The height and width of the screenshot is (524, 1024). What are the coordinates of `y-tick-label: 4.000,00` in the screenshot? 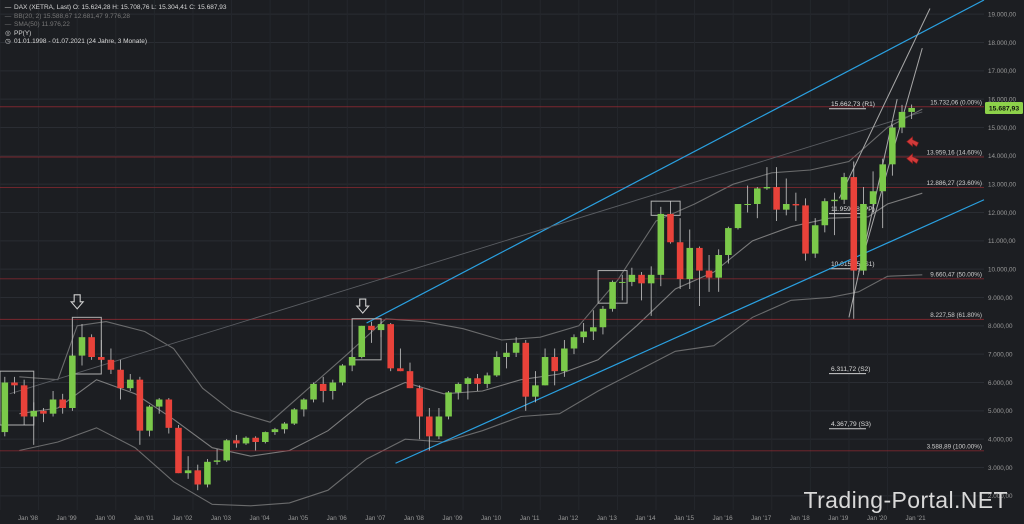 It's located at (1000, 439).